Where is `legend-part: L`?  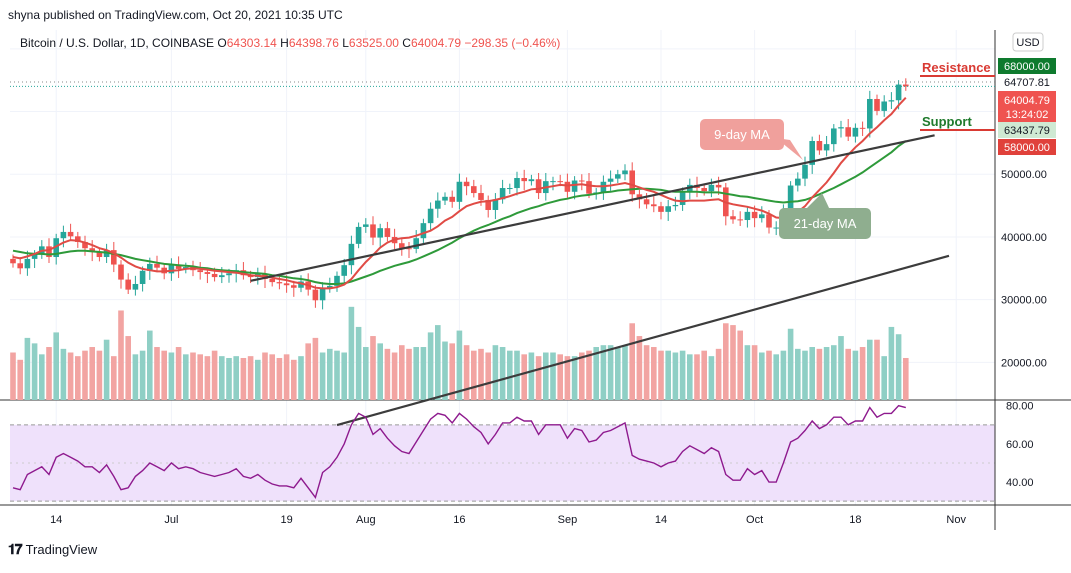 legend-part: L is located at coordinates (345, 43).